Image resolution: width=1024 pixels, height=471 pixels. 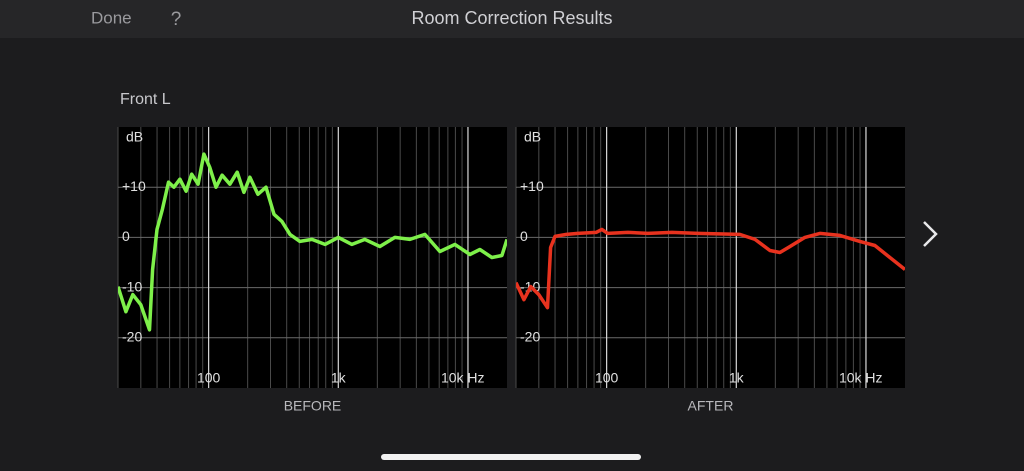 I want to click on header-bar, so click(x=512, y=19).